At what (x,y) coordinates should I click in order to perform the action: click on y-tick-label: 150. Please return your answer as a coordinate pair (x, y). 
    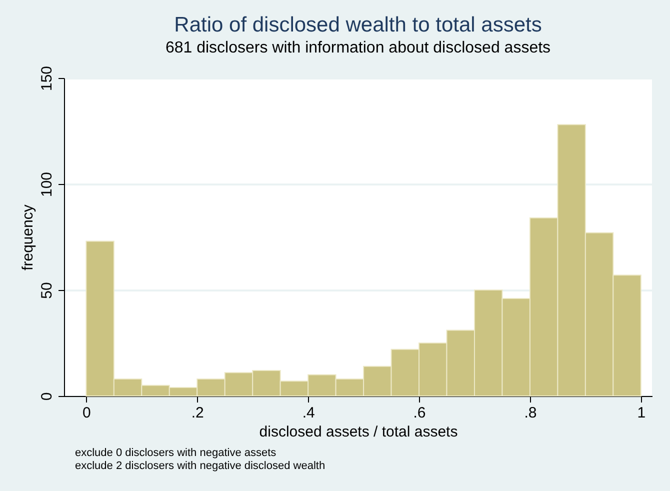
    Looking at the image, I should click on (47, 79).